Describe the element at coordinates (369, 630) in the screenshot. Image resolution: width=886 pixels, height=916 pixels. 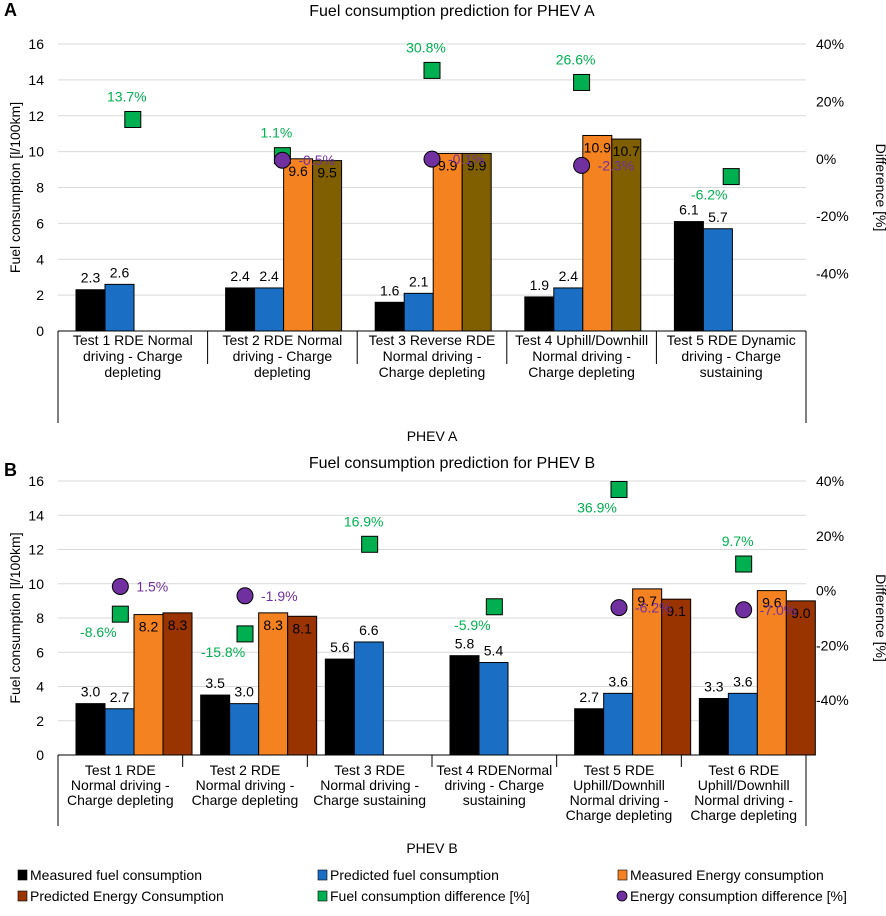
I see `bar-value-label: 6.6` at that location.